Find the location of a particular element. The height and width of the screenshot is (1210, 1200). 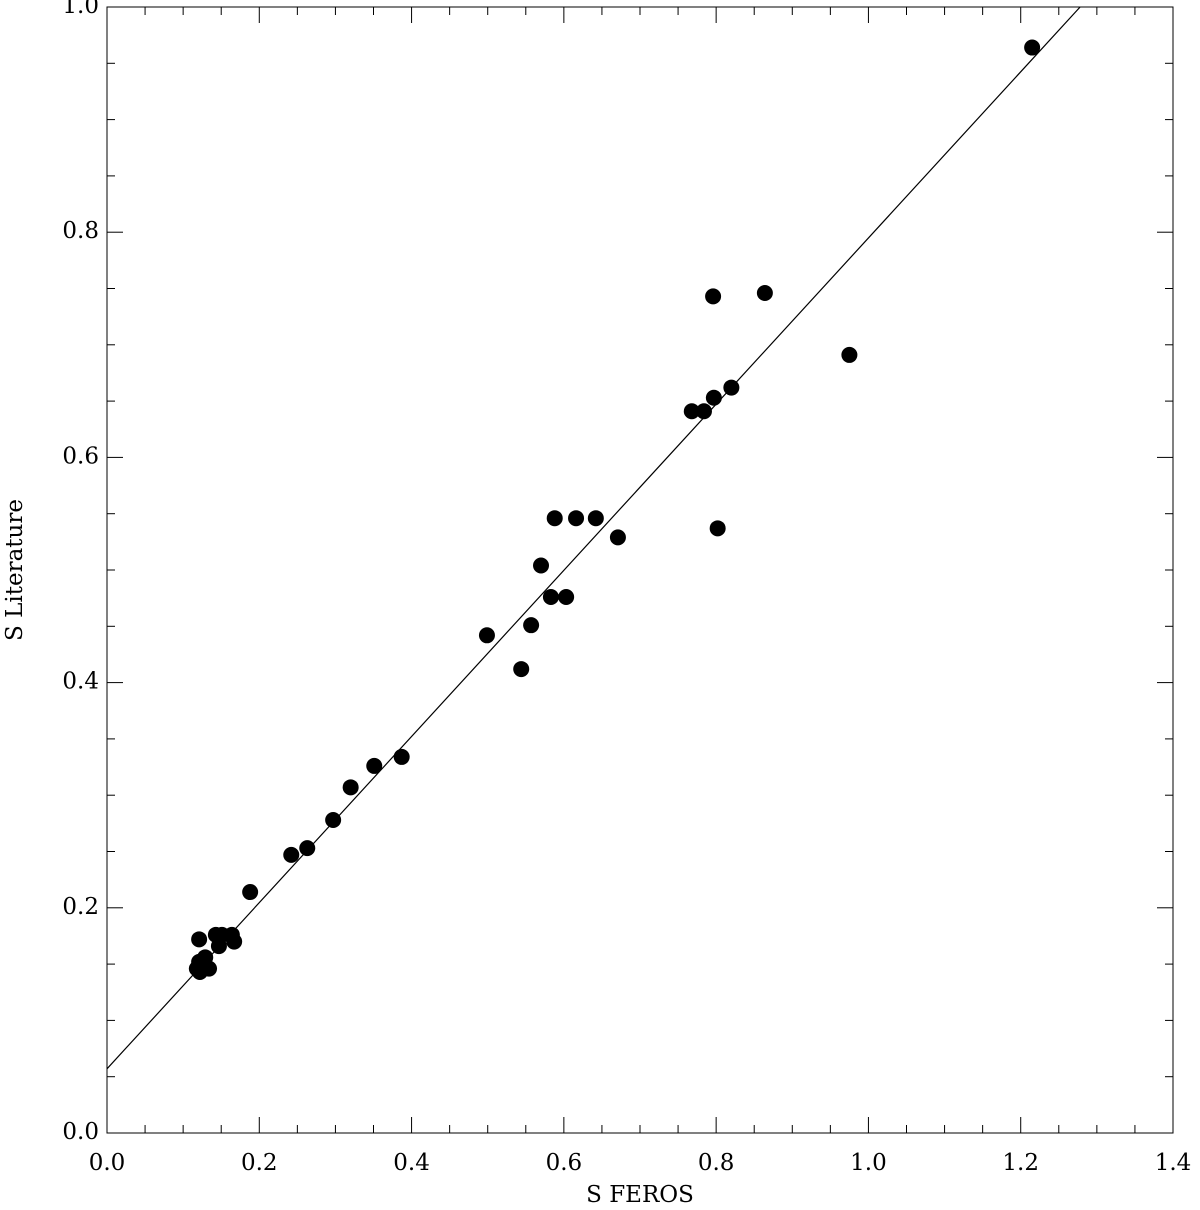

x-tick-label: 0.2 is located at coordinates (259, 1163).